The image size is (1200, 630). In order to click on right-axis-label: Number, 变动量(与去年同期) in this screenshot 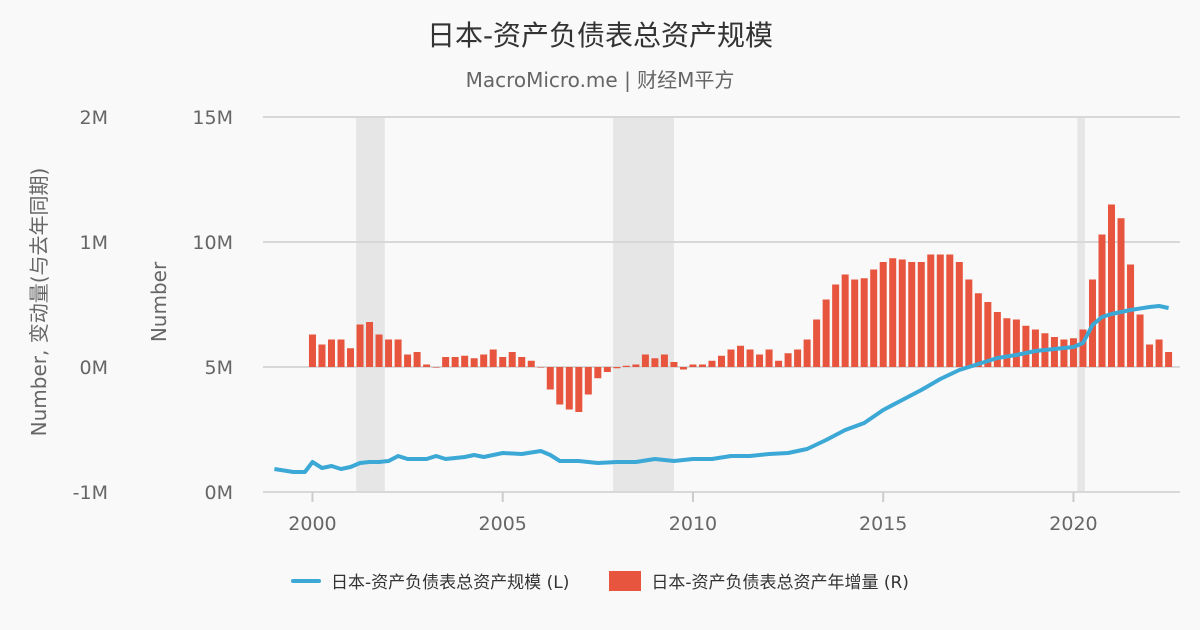, I will do `click(39, 302)`.